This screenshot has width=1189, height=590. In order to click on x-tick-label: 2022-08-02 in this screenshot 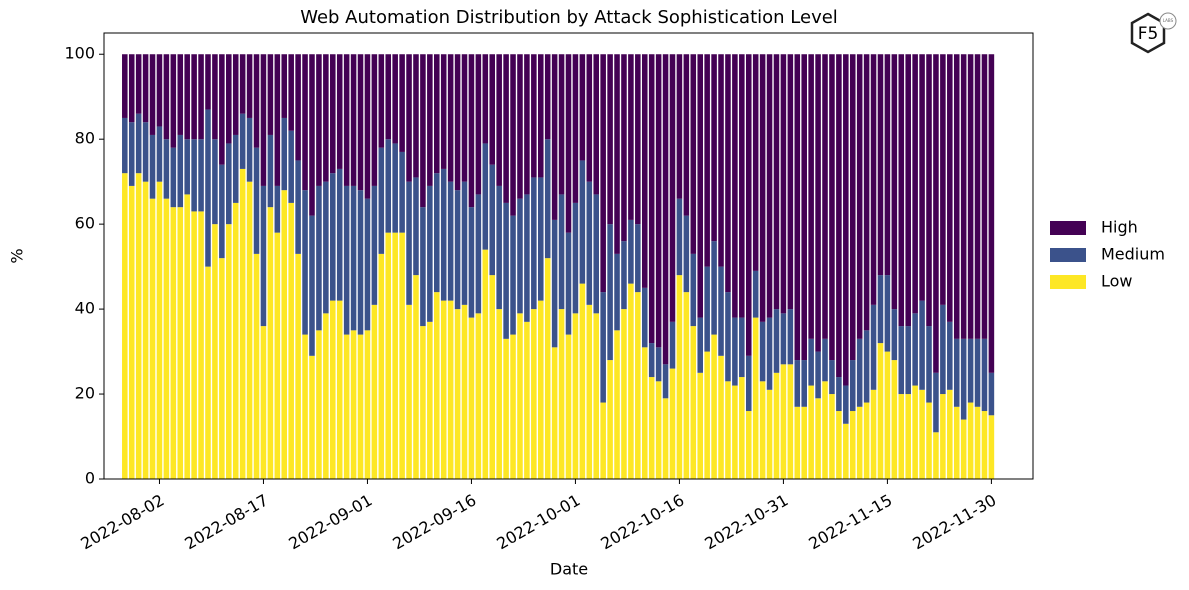, I will do `click(122, 521)`.